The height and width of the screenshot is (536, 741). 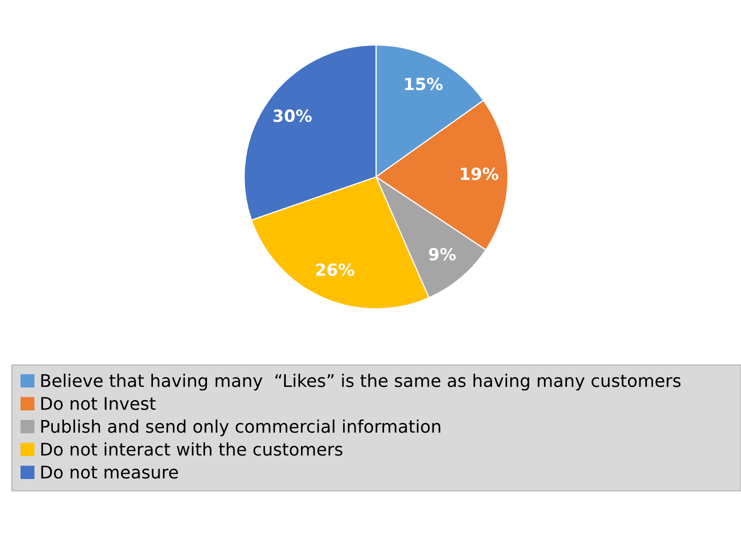 What do you see at coordinates (479, 173) in the screenshot?
I see `data-label: 19%` at bounding box center [479, 173].